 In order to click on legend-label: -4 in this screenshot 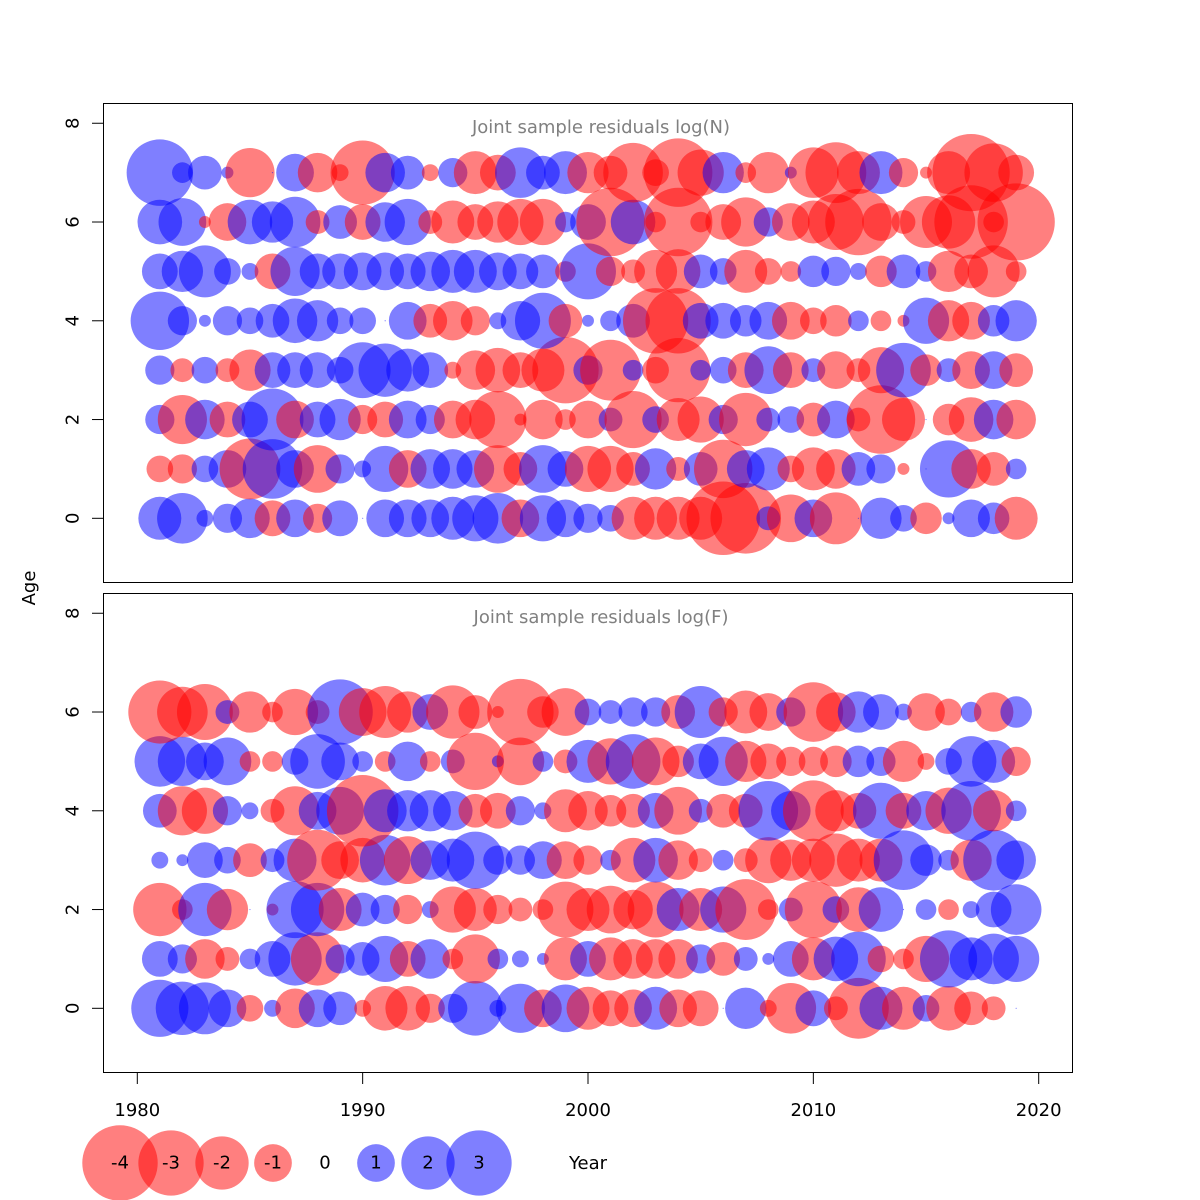, I will do `click(120, 1163)`.